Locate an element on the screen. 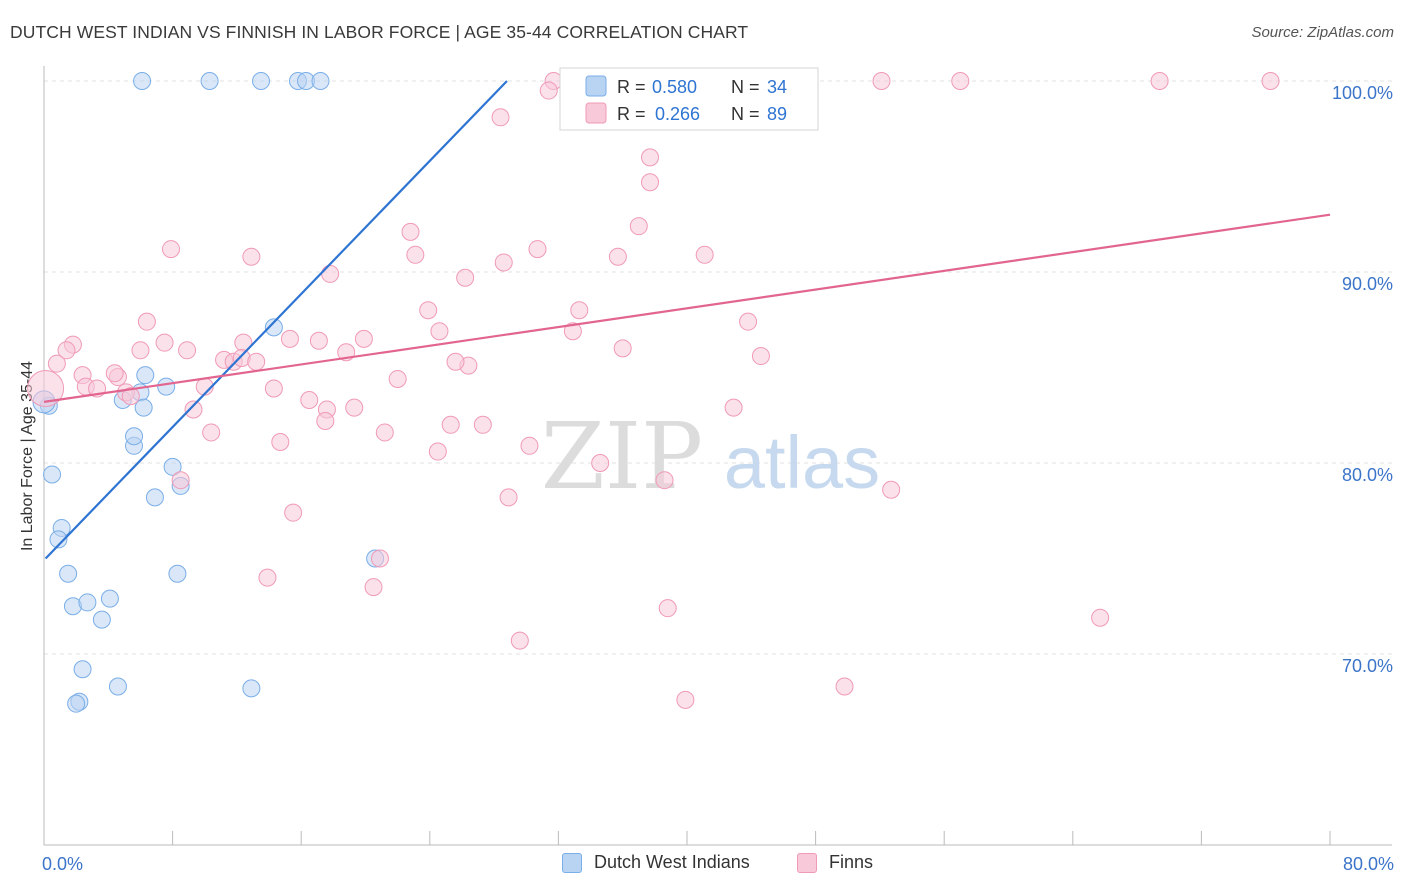 Image resolution: width=1406 pixels, height=892 pixels. legend-n-label-2: N = is located at coordinates (745, 114).